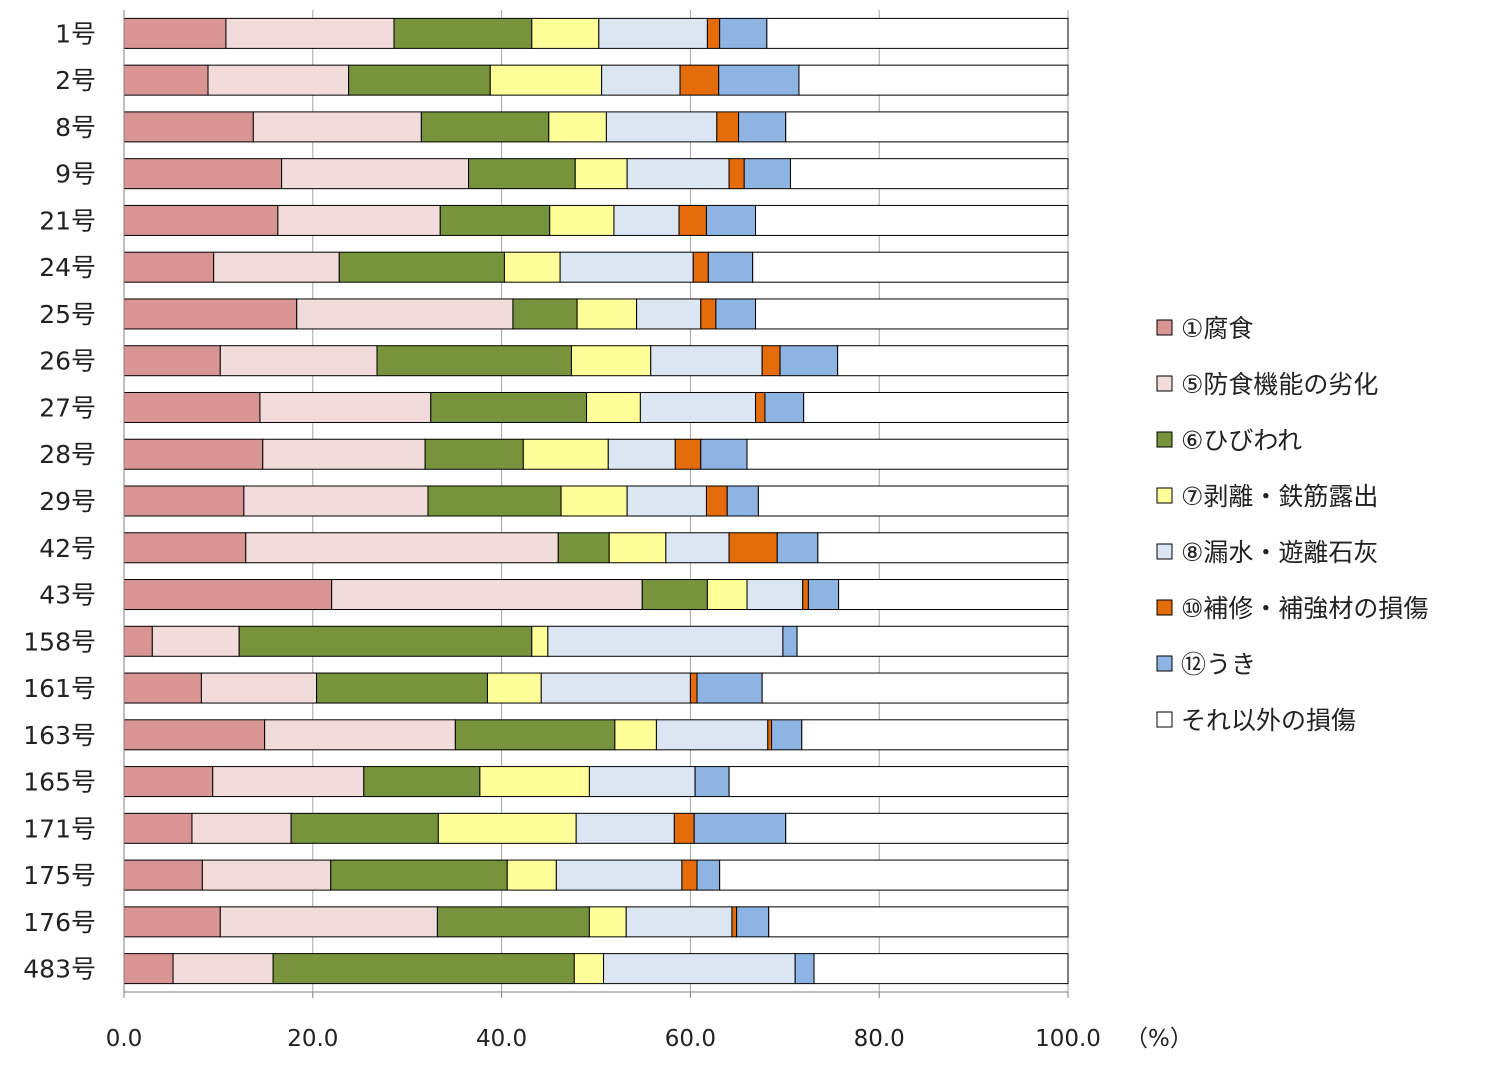 The width and height of the screenshot is (1500, 1072). What do you see at coordinates (59, 969) in the screenshot?
I see `category-label: 483号` at bounding box center [59, 969].